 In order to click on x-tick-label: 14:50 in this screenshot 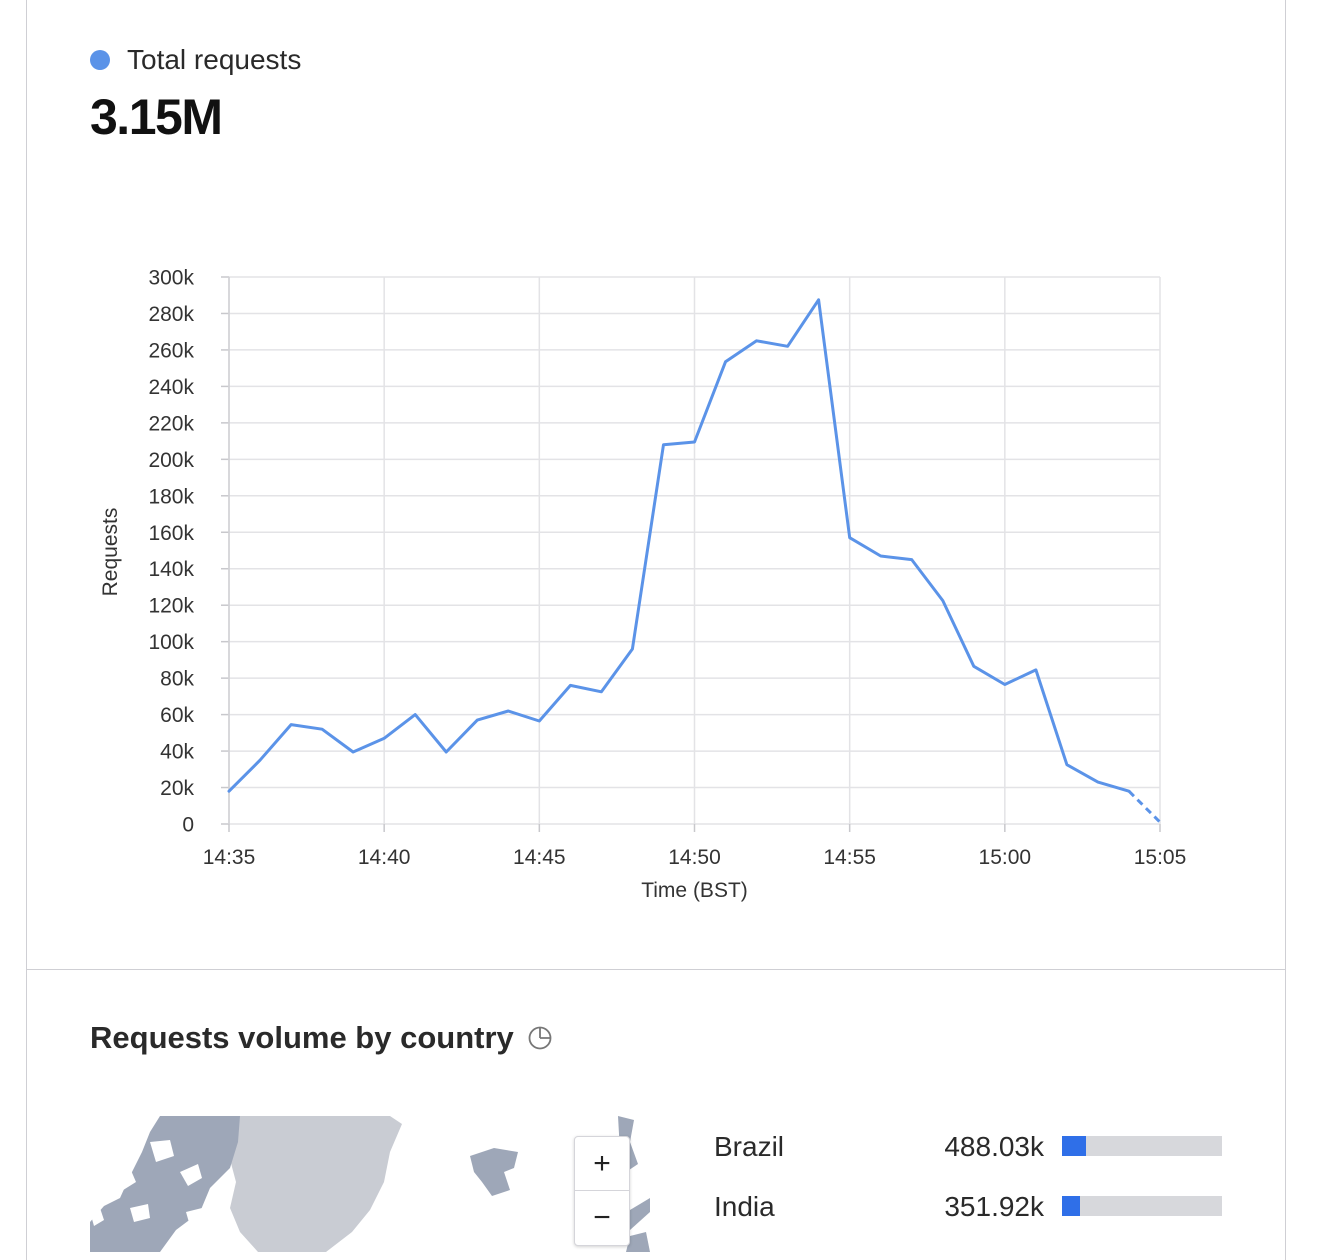, I will do `click(694, 857)`.